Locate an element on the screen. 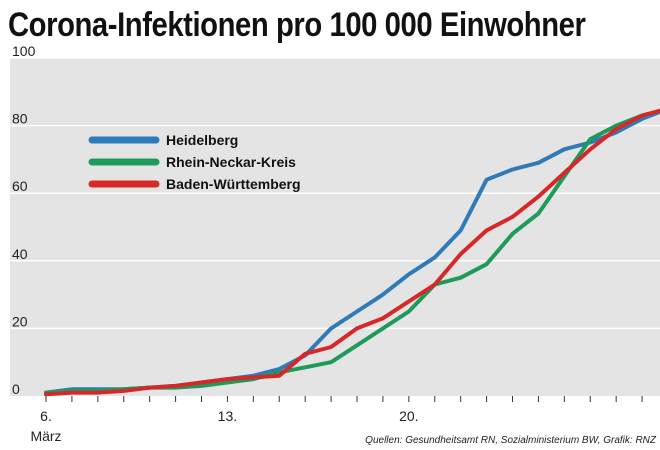 This screenshot has width=660, height=450. y-tick-label: 80 is located at coordinates (20, 119).